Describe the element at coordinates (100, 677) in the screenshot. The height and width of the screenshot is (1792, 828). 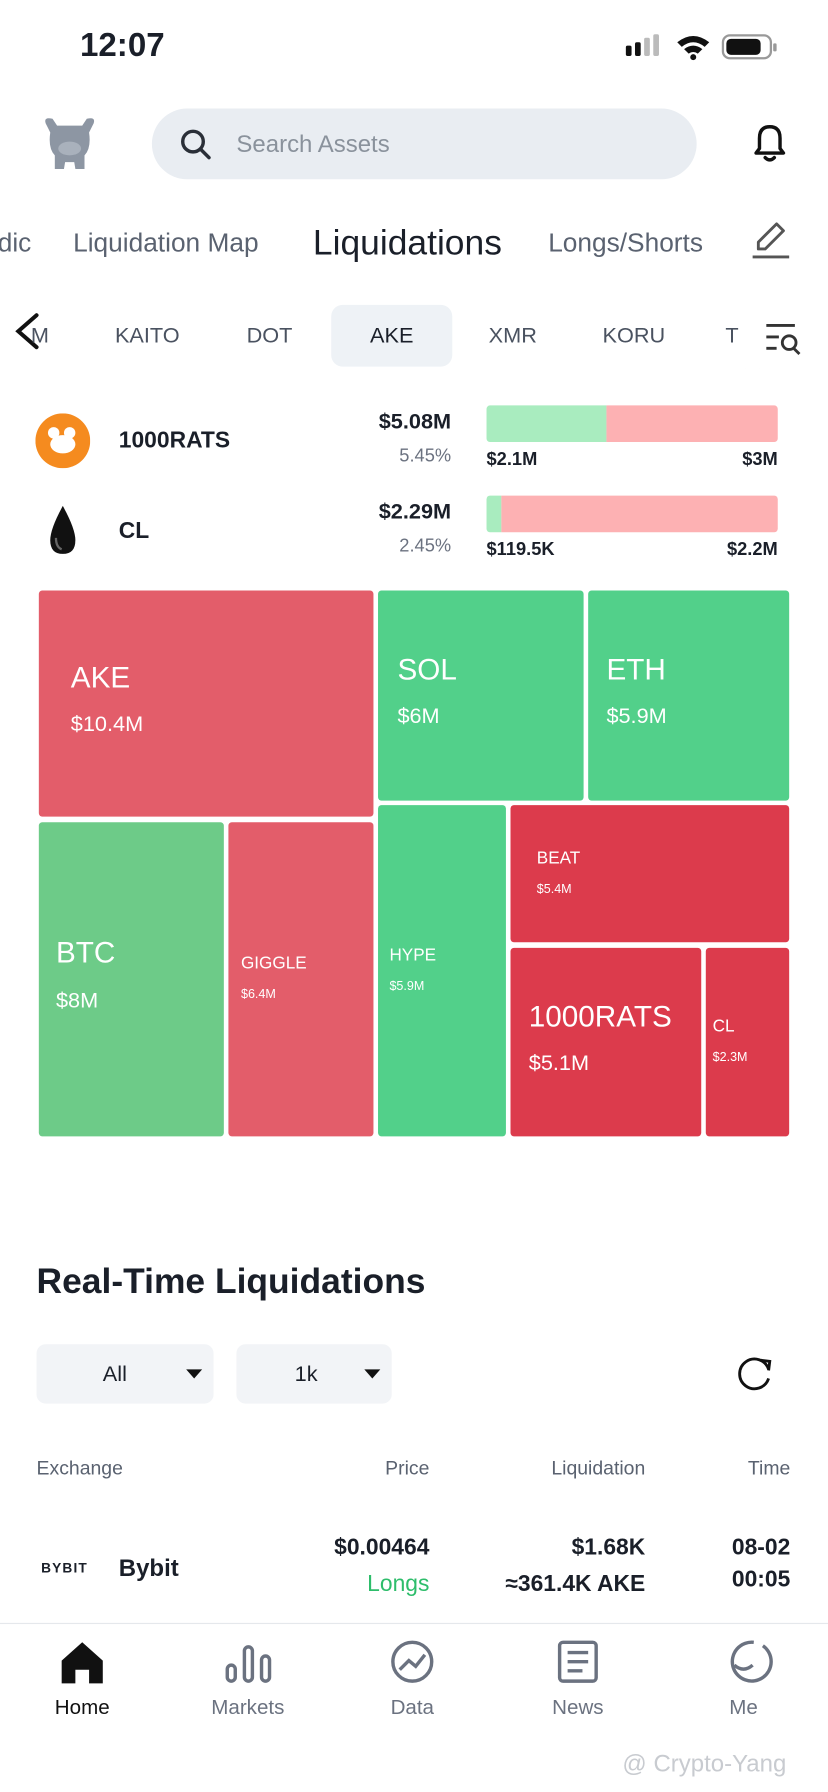
I see `tile-name: AKE` at that location.